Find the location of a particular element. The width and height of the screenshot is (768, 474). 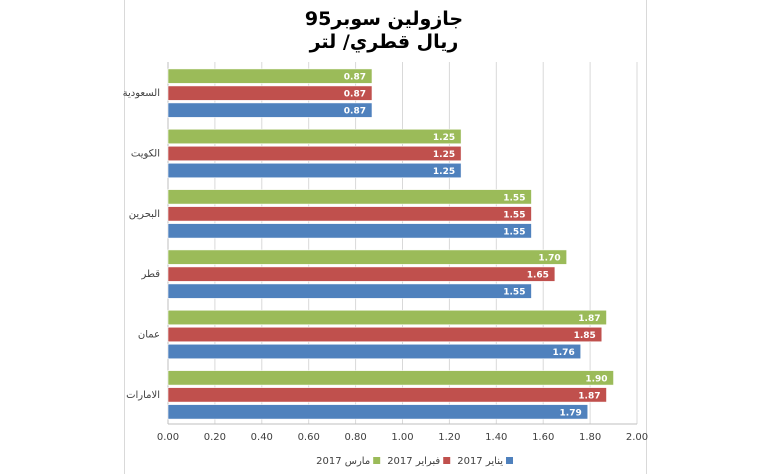

x-tick-label: 0.60 is located at coordinates (309, 437).